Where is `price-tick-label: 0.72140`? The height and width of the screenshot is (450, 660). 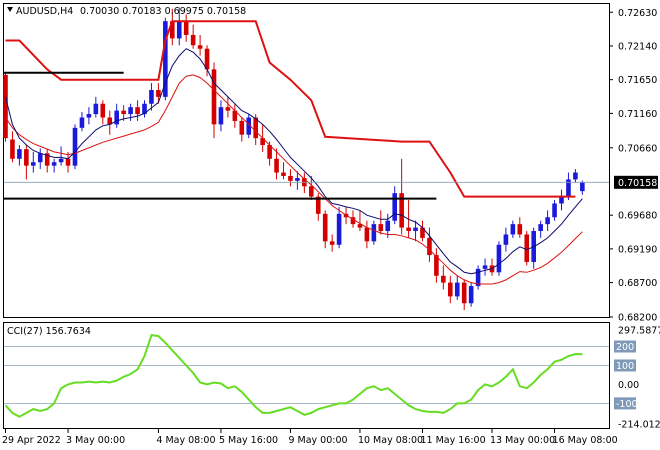
price-tick-label: 0.72140 is located at coordinates (637, 46).